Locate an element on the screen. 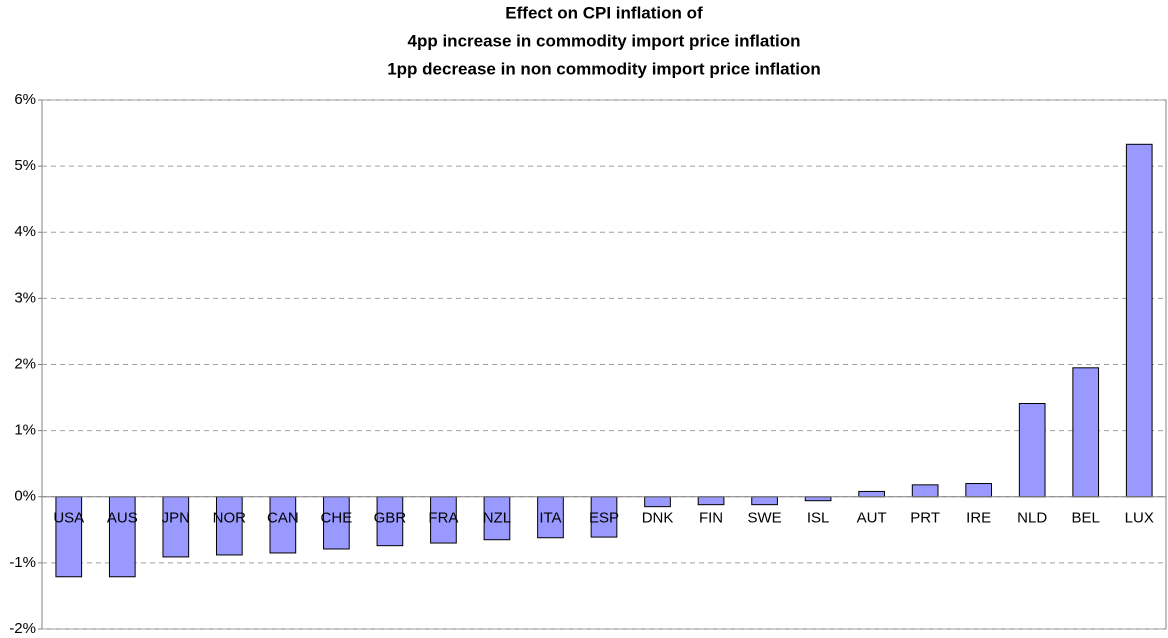 Image resolution: width=1168 pixels, height=638 pixels. x-tick-label: JPN is located at coordinates (176, 518).